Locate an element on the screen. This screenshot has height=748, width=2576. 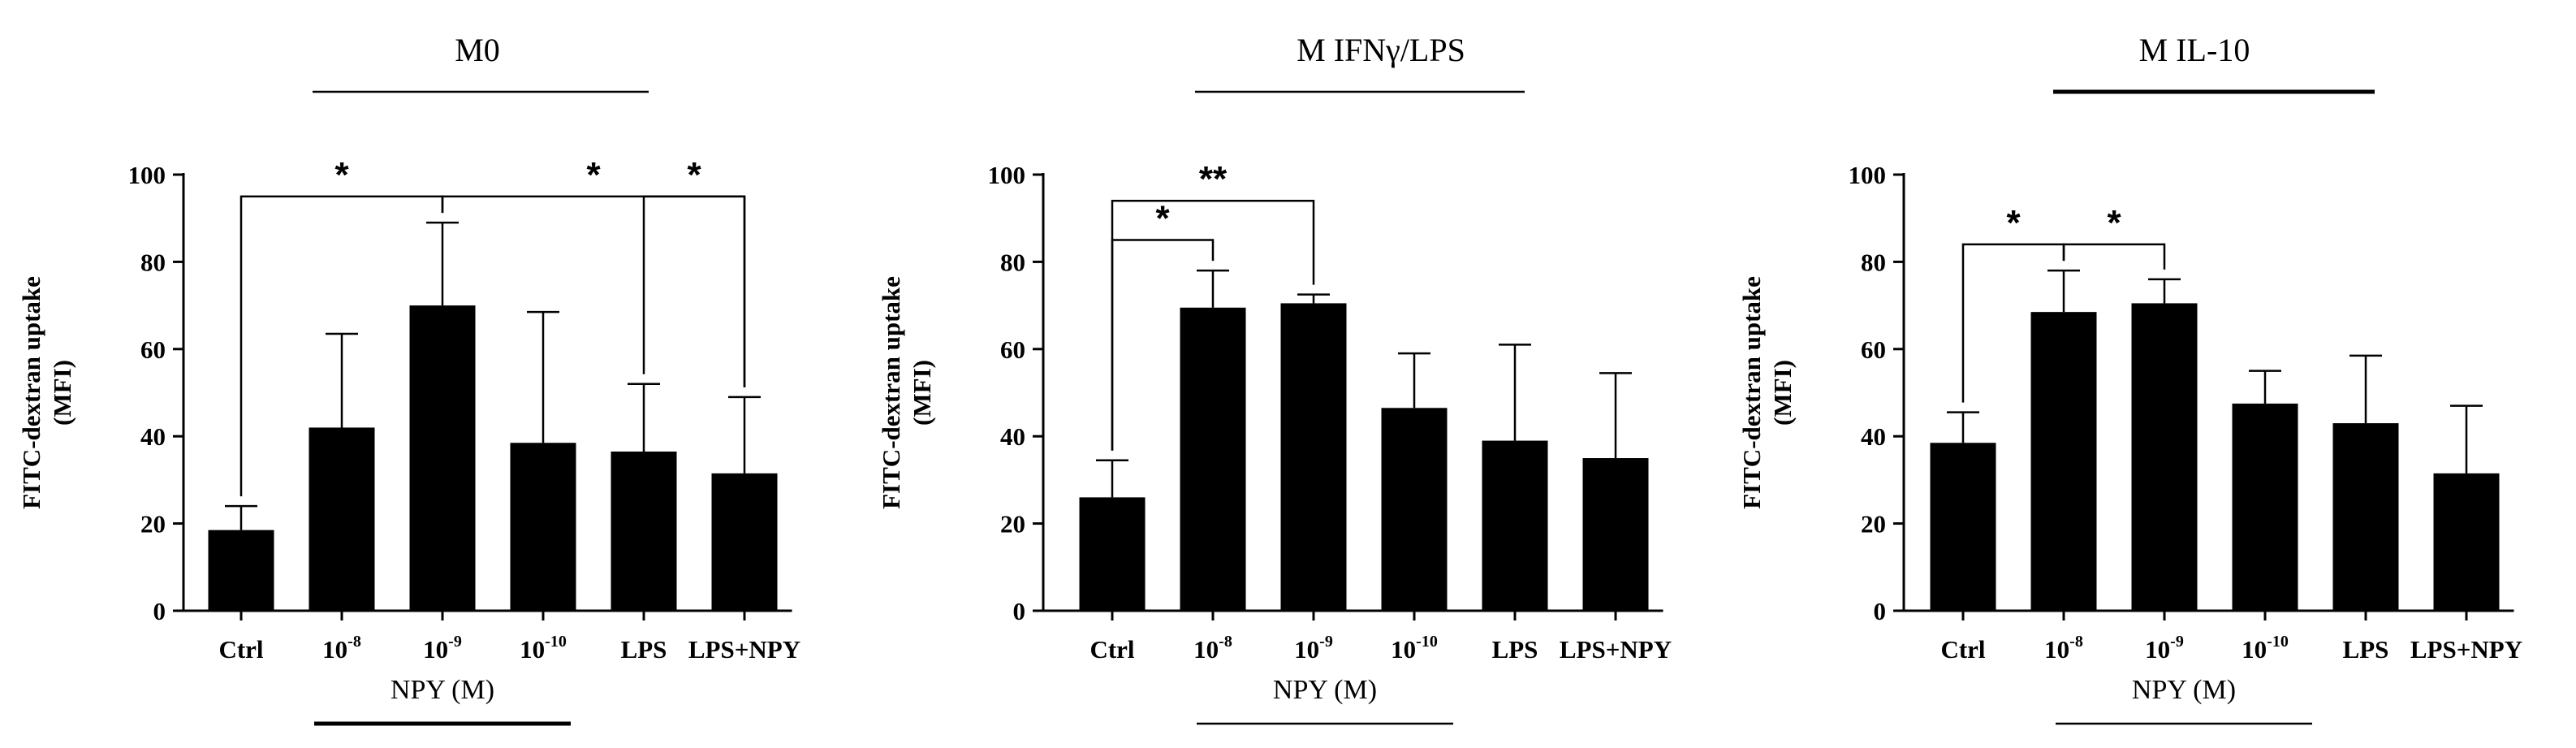
significance-label: ** is located at coordinates (1213, 179).